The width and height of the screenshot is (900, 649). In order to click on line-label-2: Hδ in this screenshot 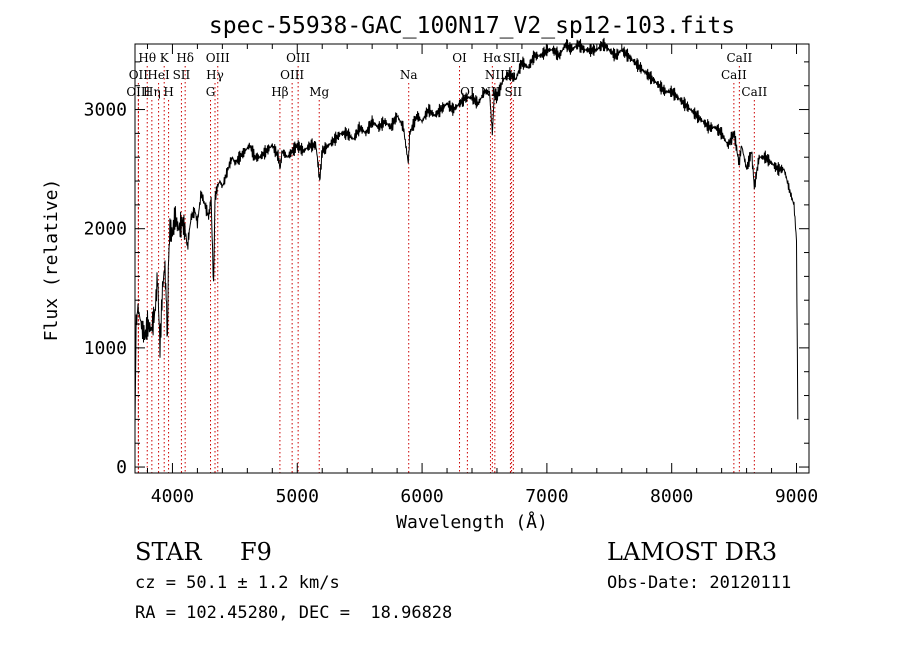, I will do `click(185, 58)`.